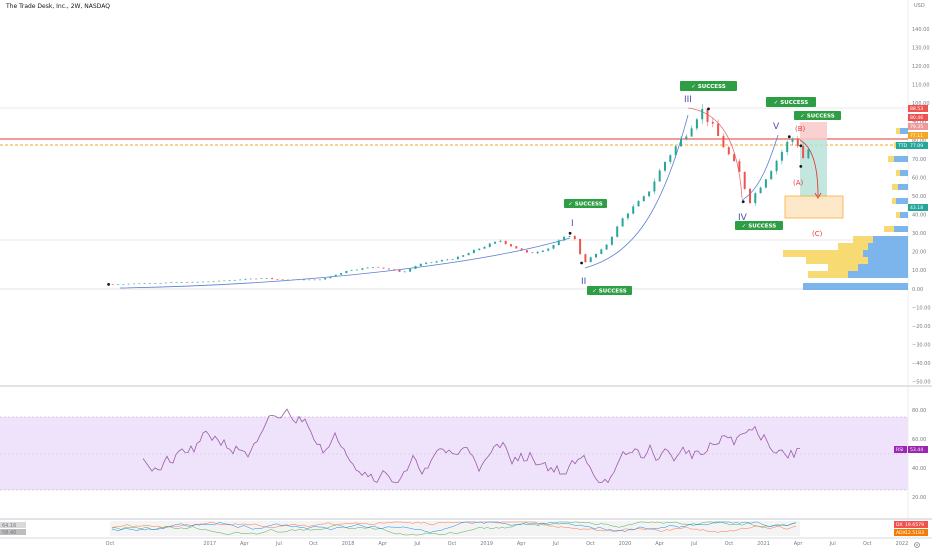 This screenshot has width=932, height=550. Describe the element at coordinates (918, 207) in the screenshot. I see `price-tag: 43.18` at that location.